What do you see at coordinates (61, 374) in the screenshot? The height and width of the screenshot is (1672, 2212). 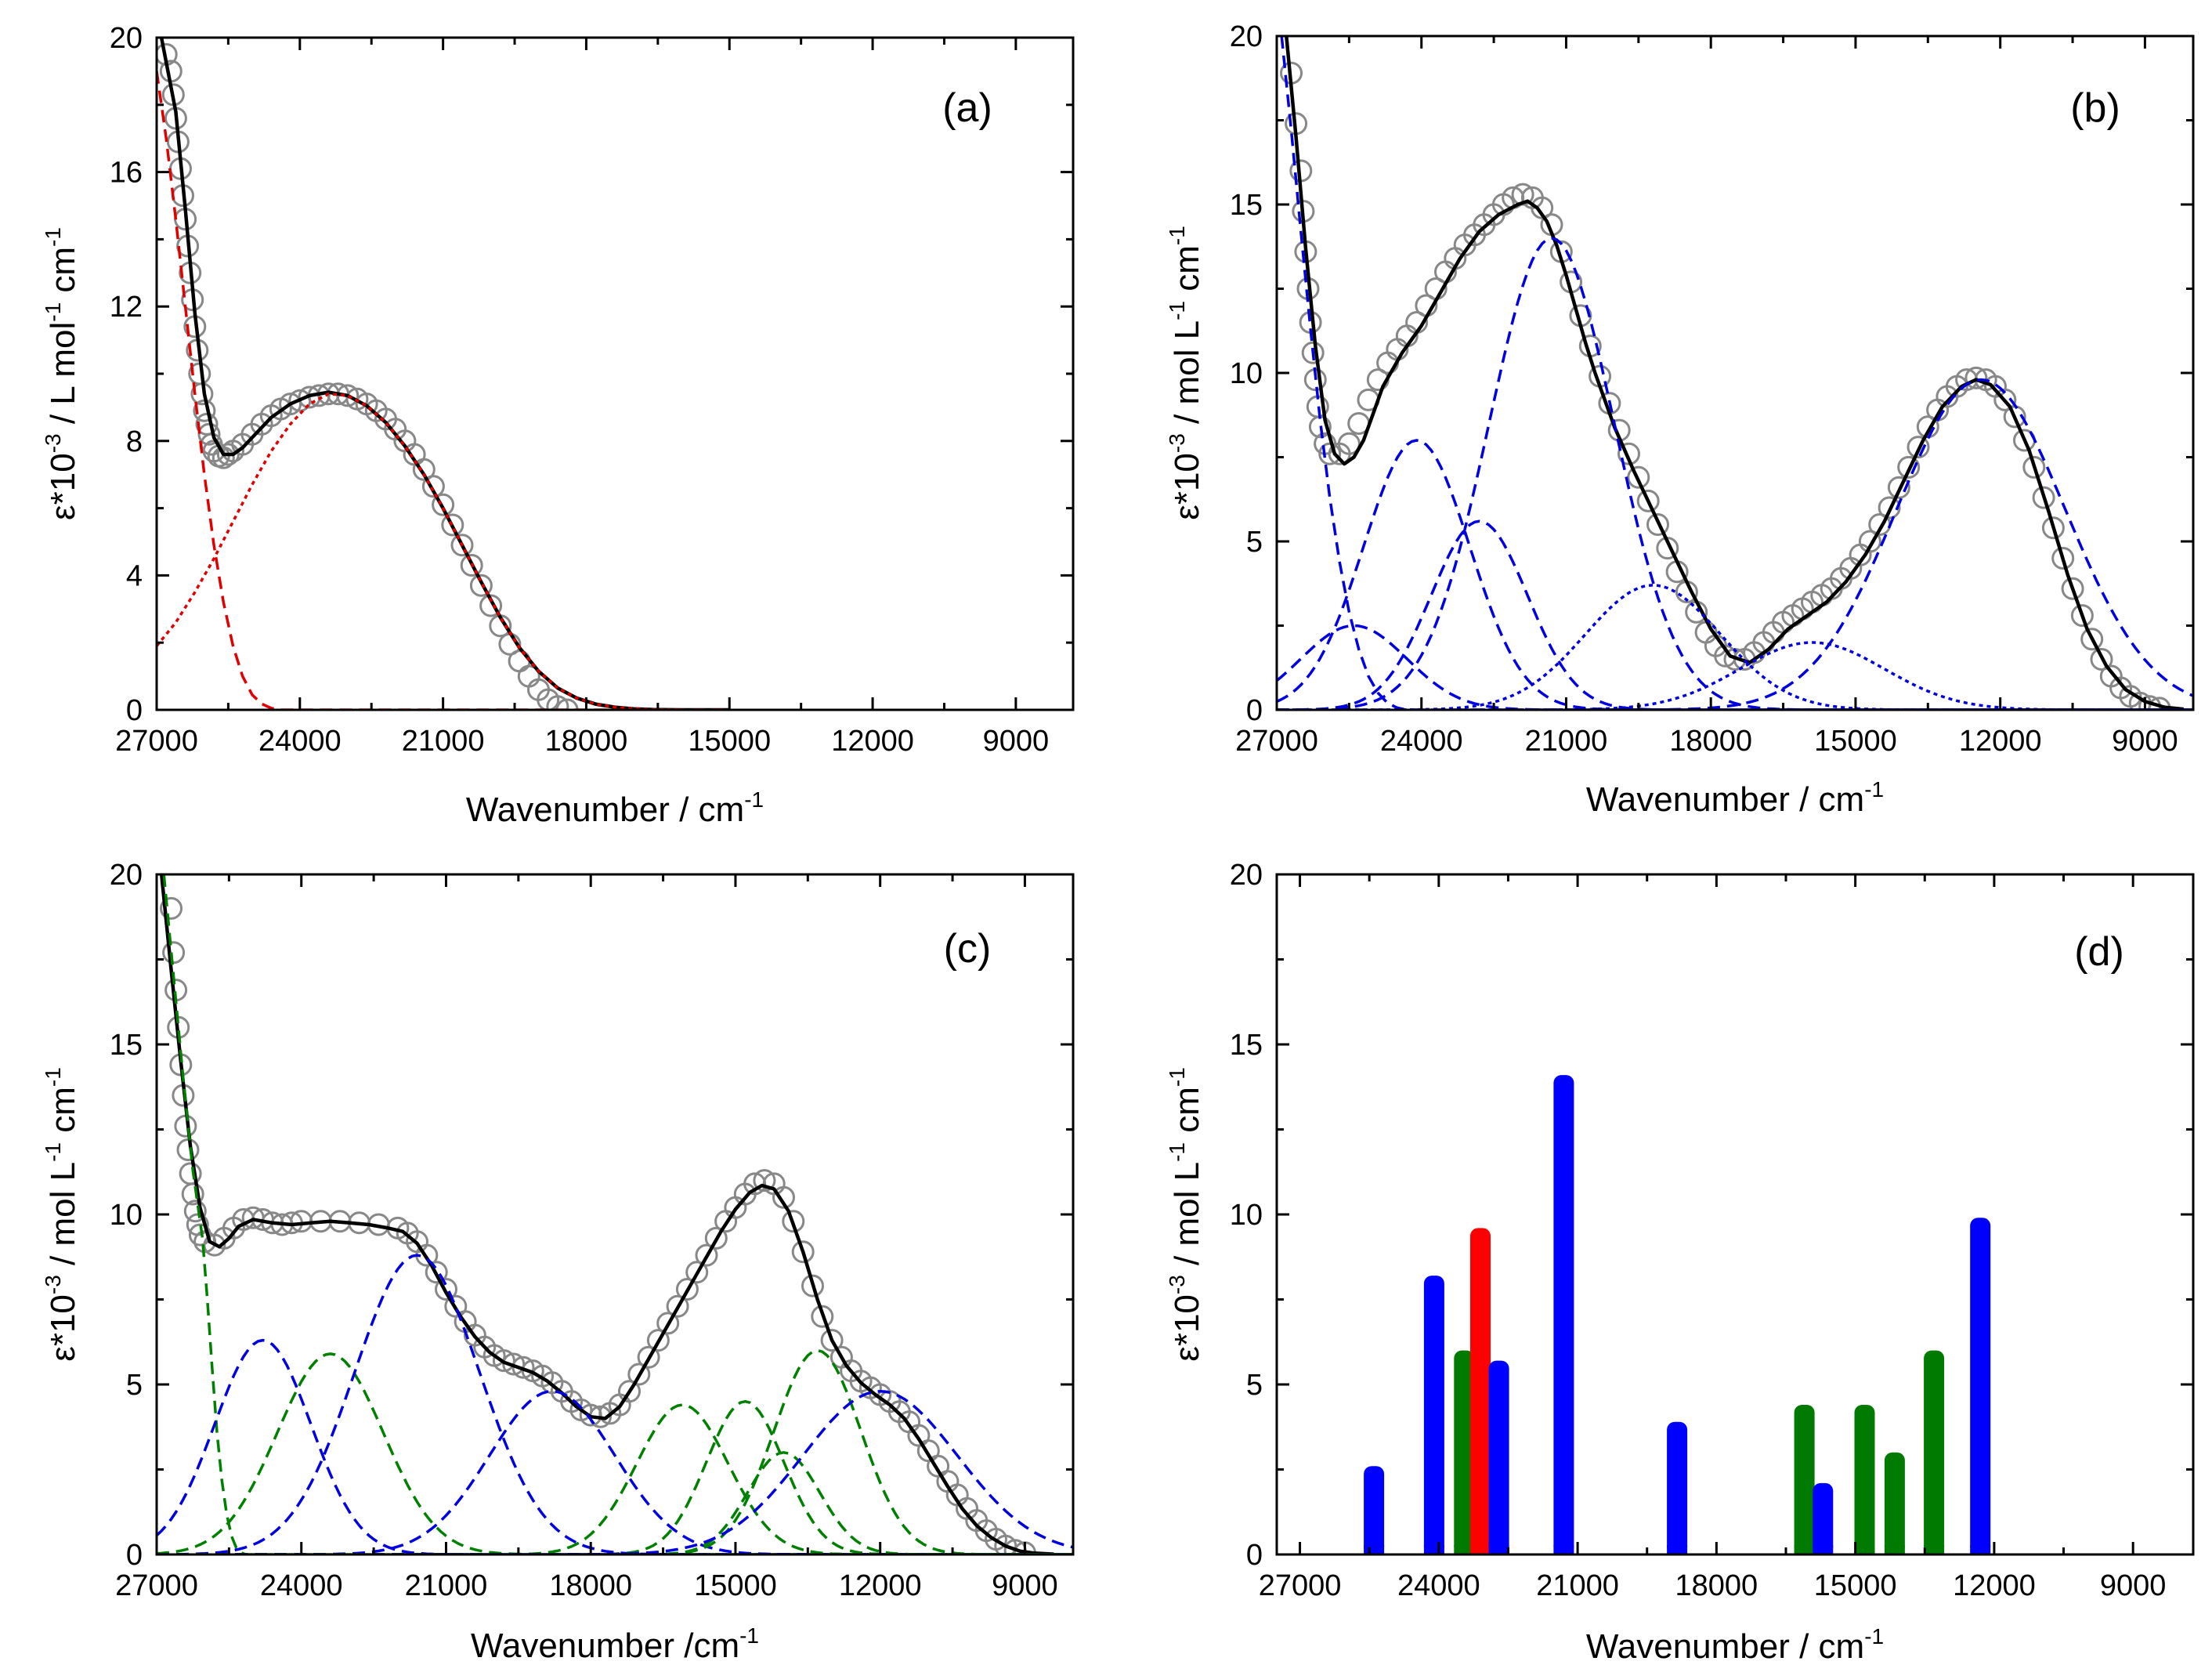 I see `y-axis-label: ε*10-3 / L mol-1 cm-1` at bounding box center [61, 374].